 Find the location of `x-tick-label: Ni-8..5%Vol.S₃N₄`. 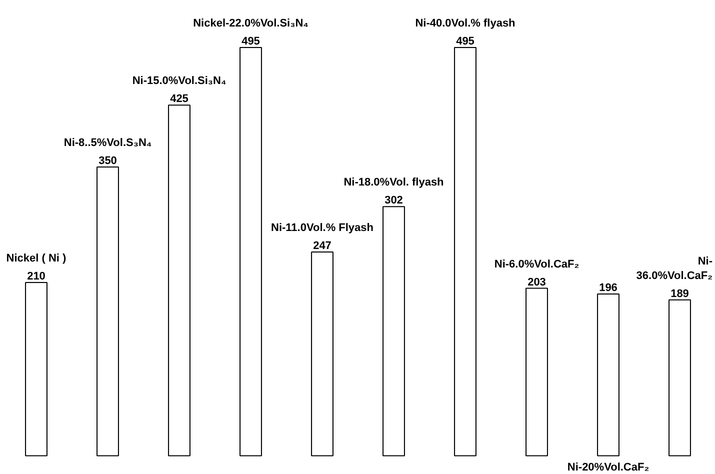

x-tick-label: Ni-8..5%Vol.S₃N₄ is located at coordinates (108, 143).